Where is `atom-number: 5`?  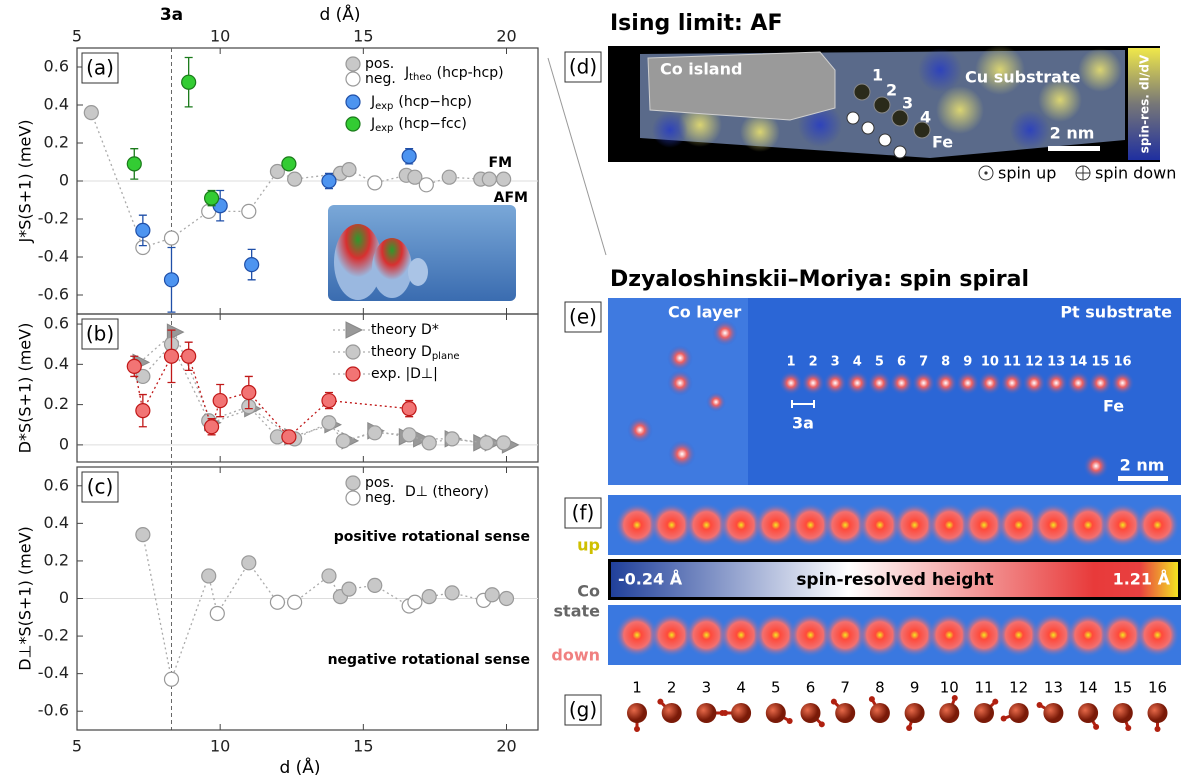
atom-number: 5 is located at coordinates (879, 362).